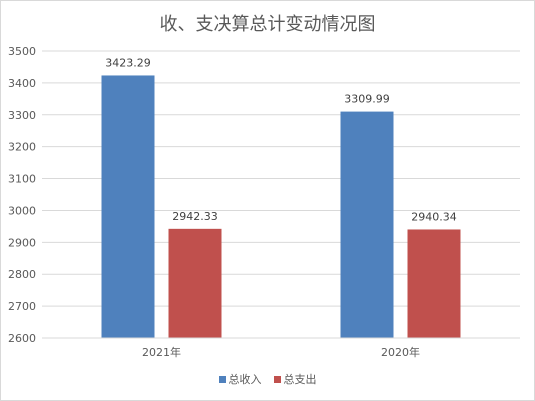  I want to click on y-tick-label: 2700, so click(22, 306).